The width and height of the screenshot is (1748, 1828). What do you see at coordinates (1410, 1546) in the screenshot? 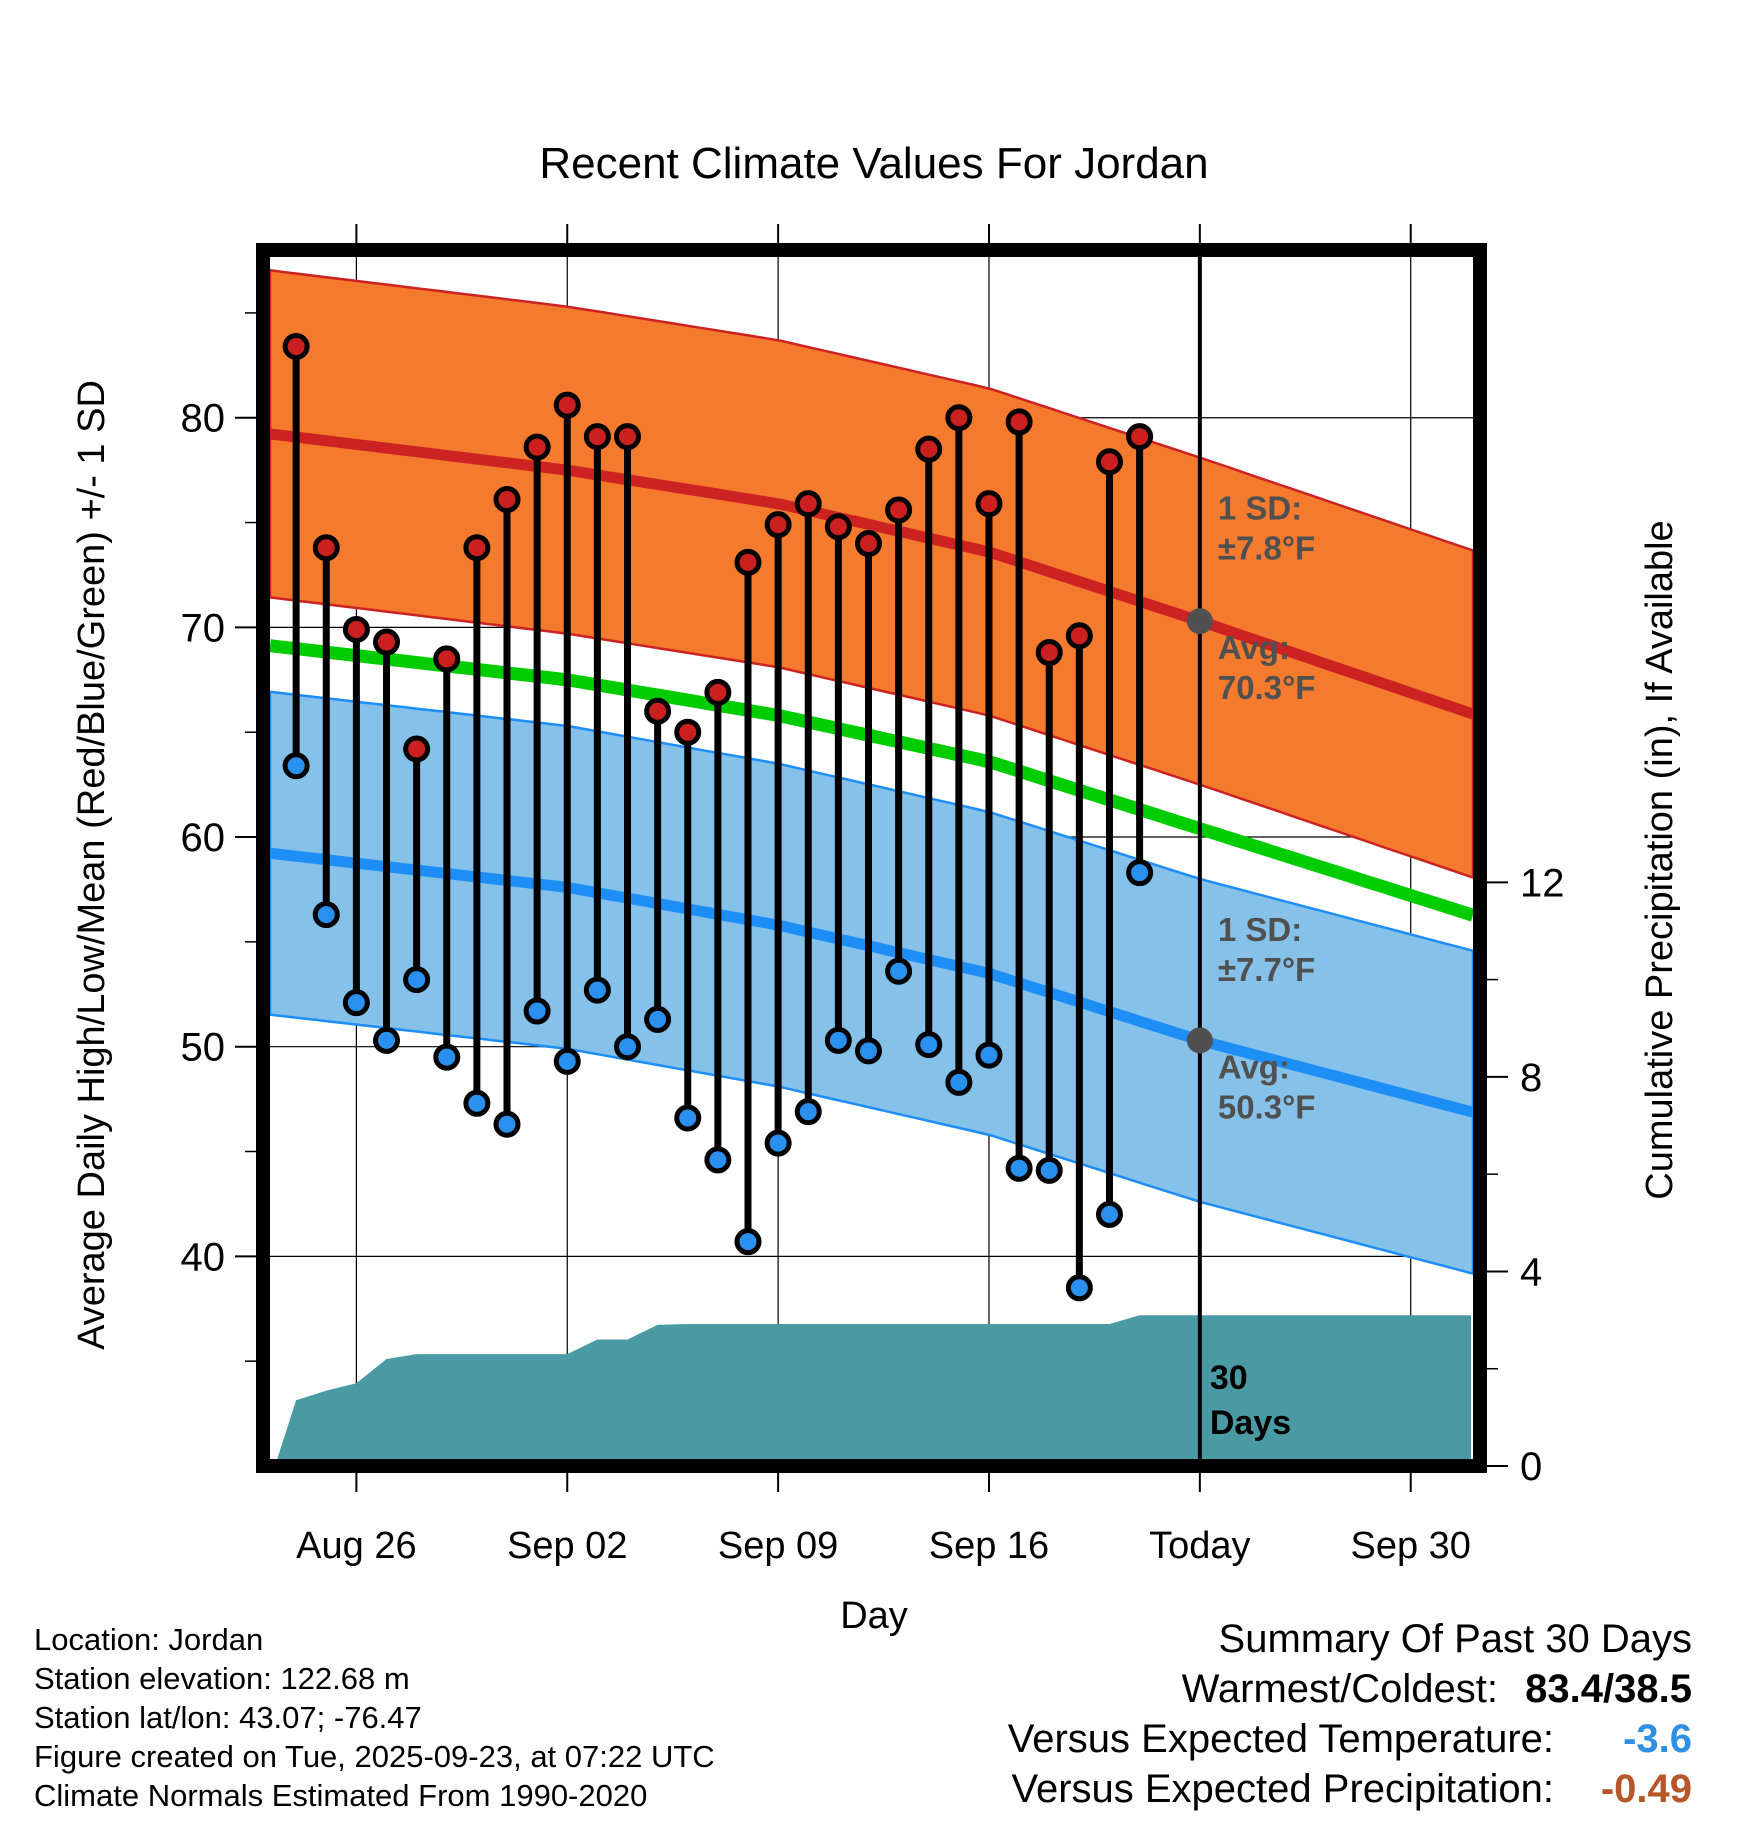
I see `x-tick-label: Sep 30` at bounding box center [1410, 1546].